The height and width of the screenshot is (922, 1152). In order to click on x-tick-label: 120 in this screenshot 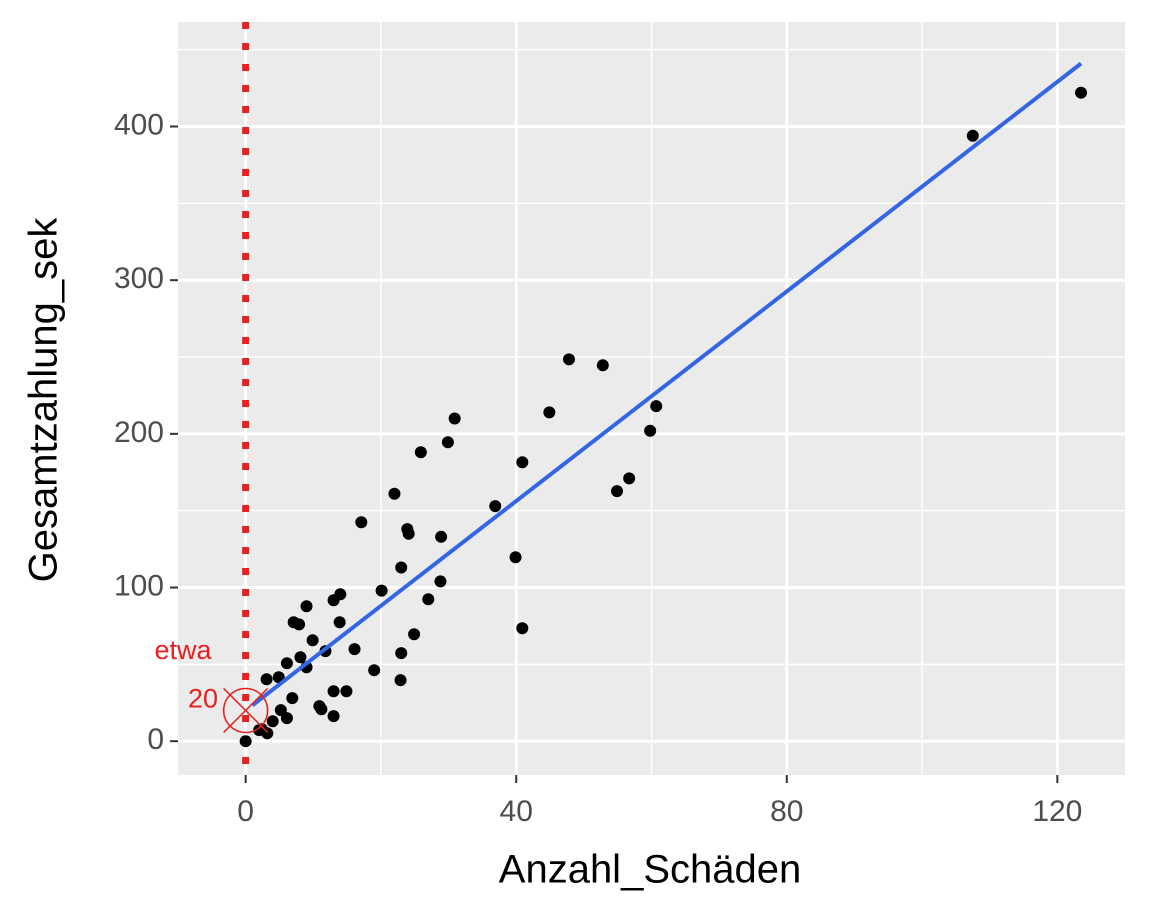, I will do `click(1057, 811)`.